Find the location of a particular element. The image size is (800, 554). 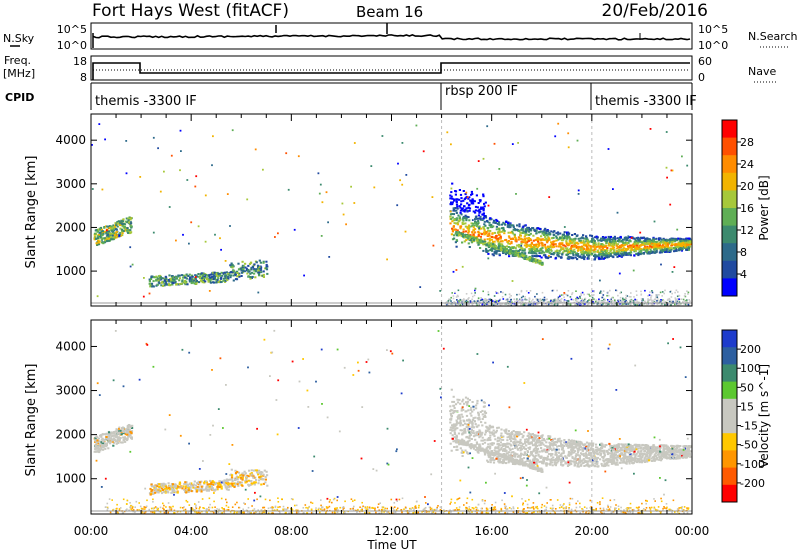

cpid-segment-3: themis -3300 IF is located at coordinates (646, 101).